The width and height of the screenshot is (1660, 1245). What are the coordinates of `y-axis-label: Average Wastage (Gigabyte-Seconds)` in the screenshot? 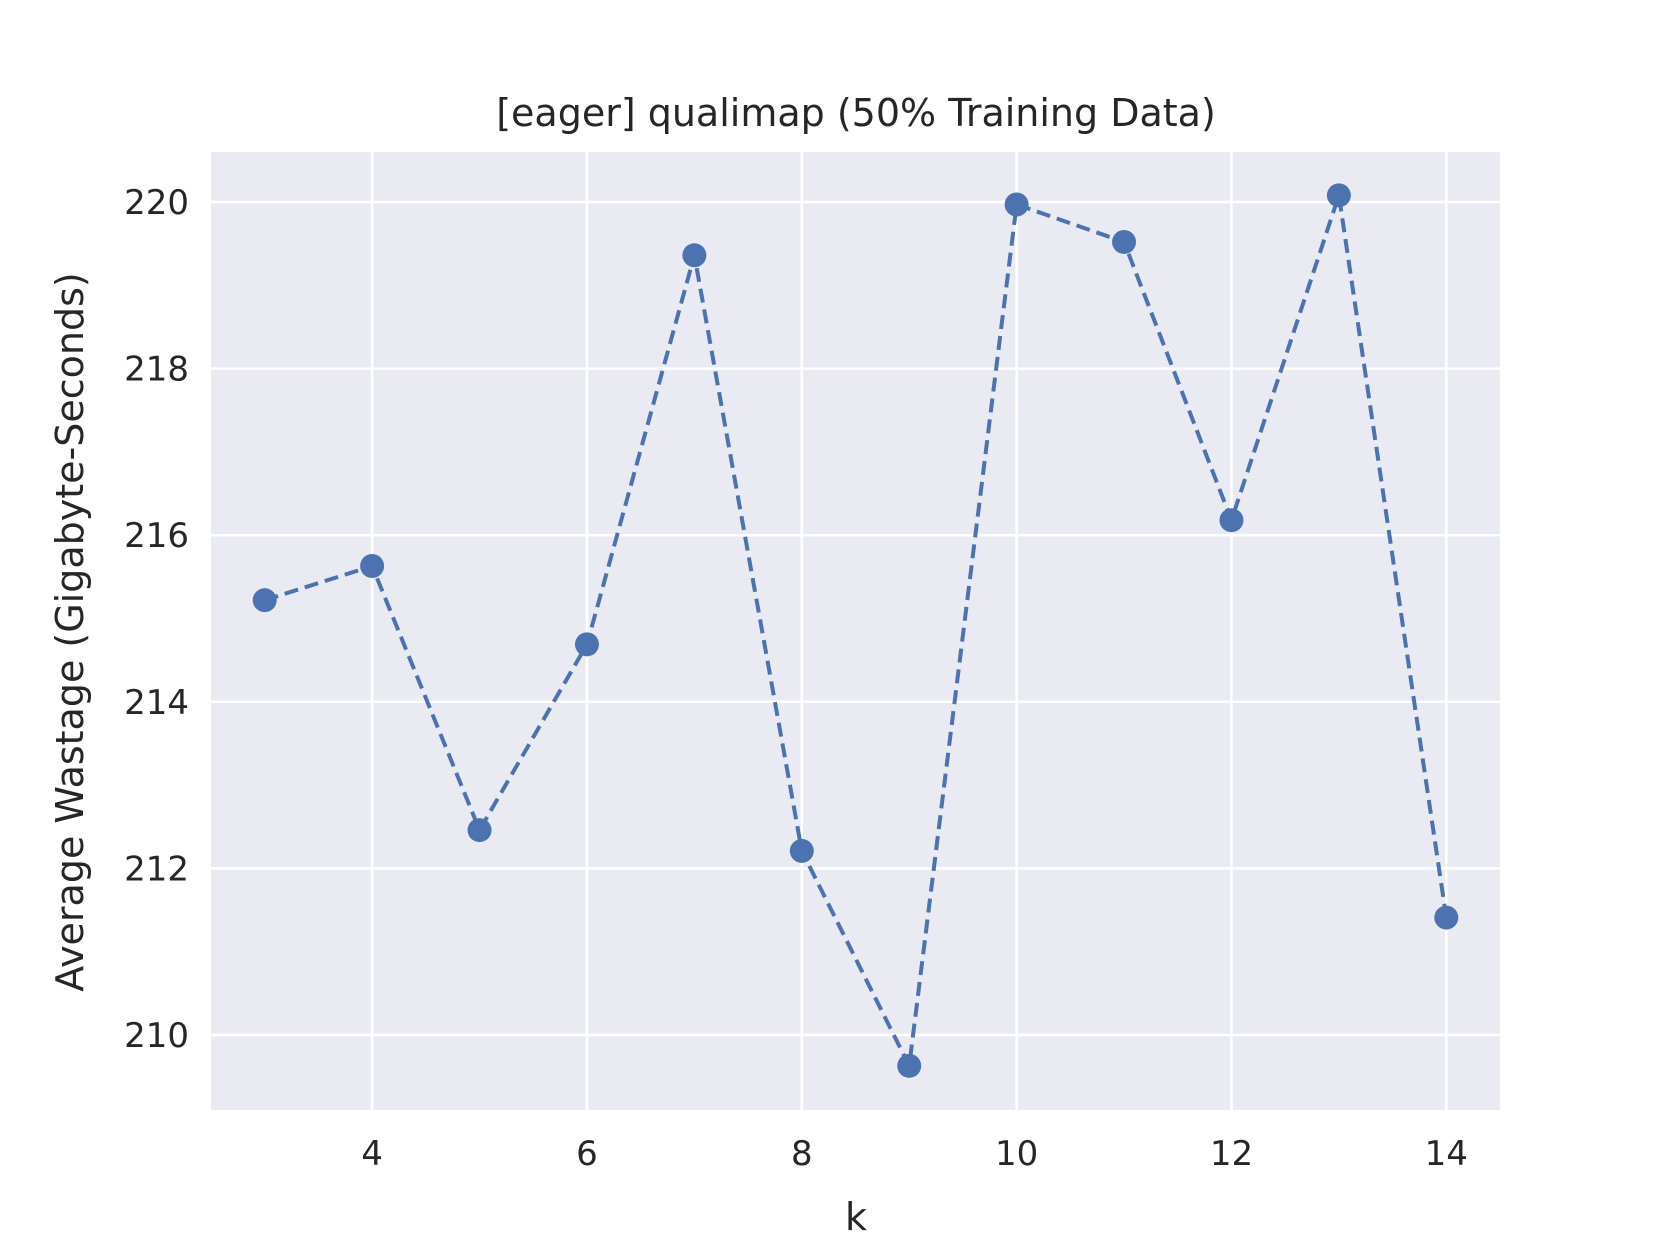 It's located at (70, 631).